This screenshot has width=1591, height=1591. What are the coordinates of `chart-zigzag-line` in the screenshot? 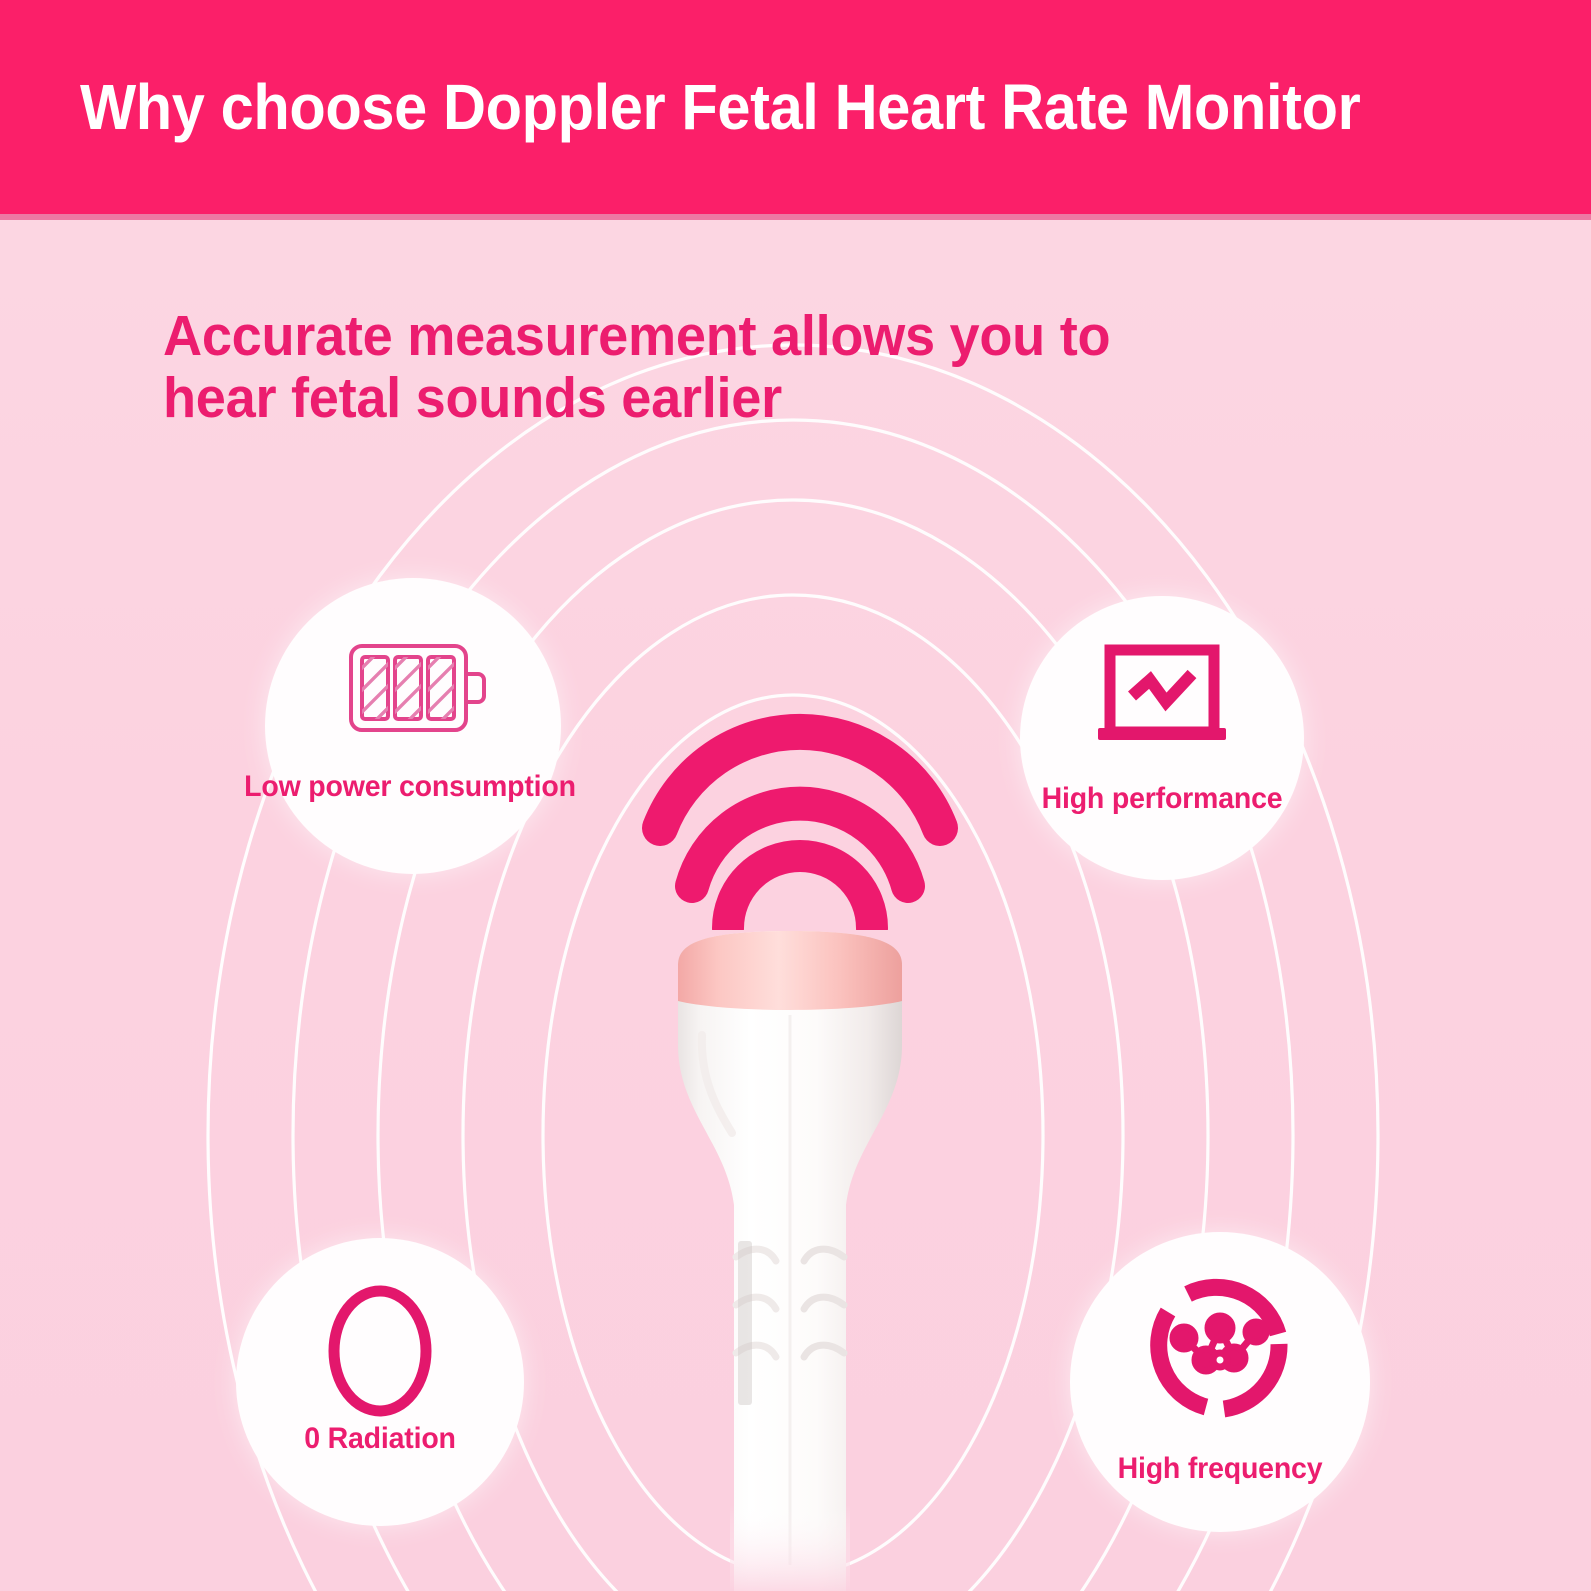 It's located at (1162, 690).